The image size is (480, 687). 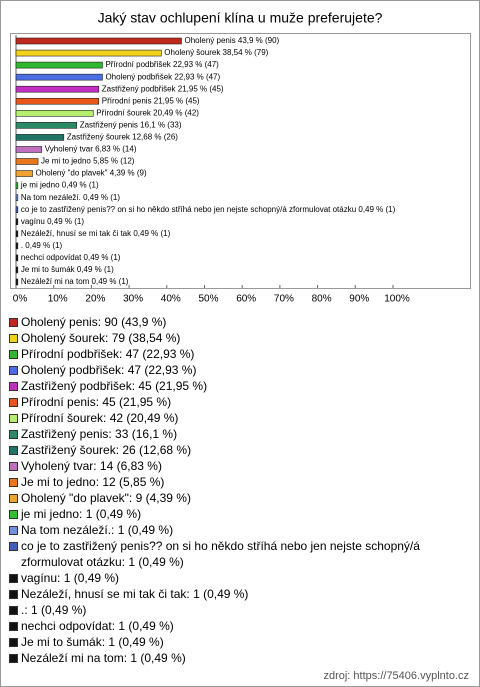 I want to click on legend-label: Oholený penis: 90 (43,9 %), so click(x=94, y=322).